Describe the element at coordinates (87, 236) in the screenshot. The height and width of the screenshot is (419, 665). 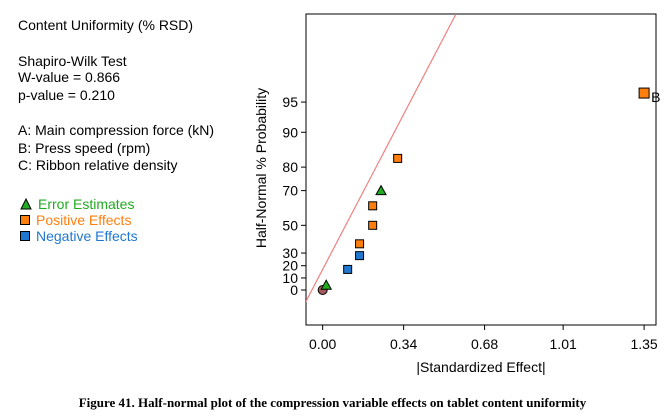
I see `legend-label: Negative Effects` at that location.